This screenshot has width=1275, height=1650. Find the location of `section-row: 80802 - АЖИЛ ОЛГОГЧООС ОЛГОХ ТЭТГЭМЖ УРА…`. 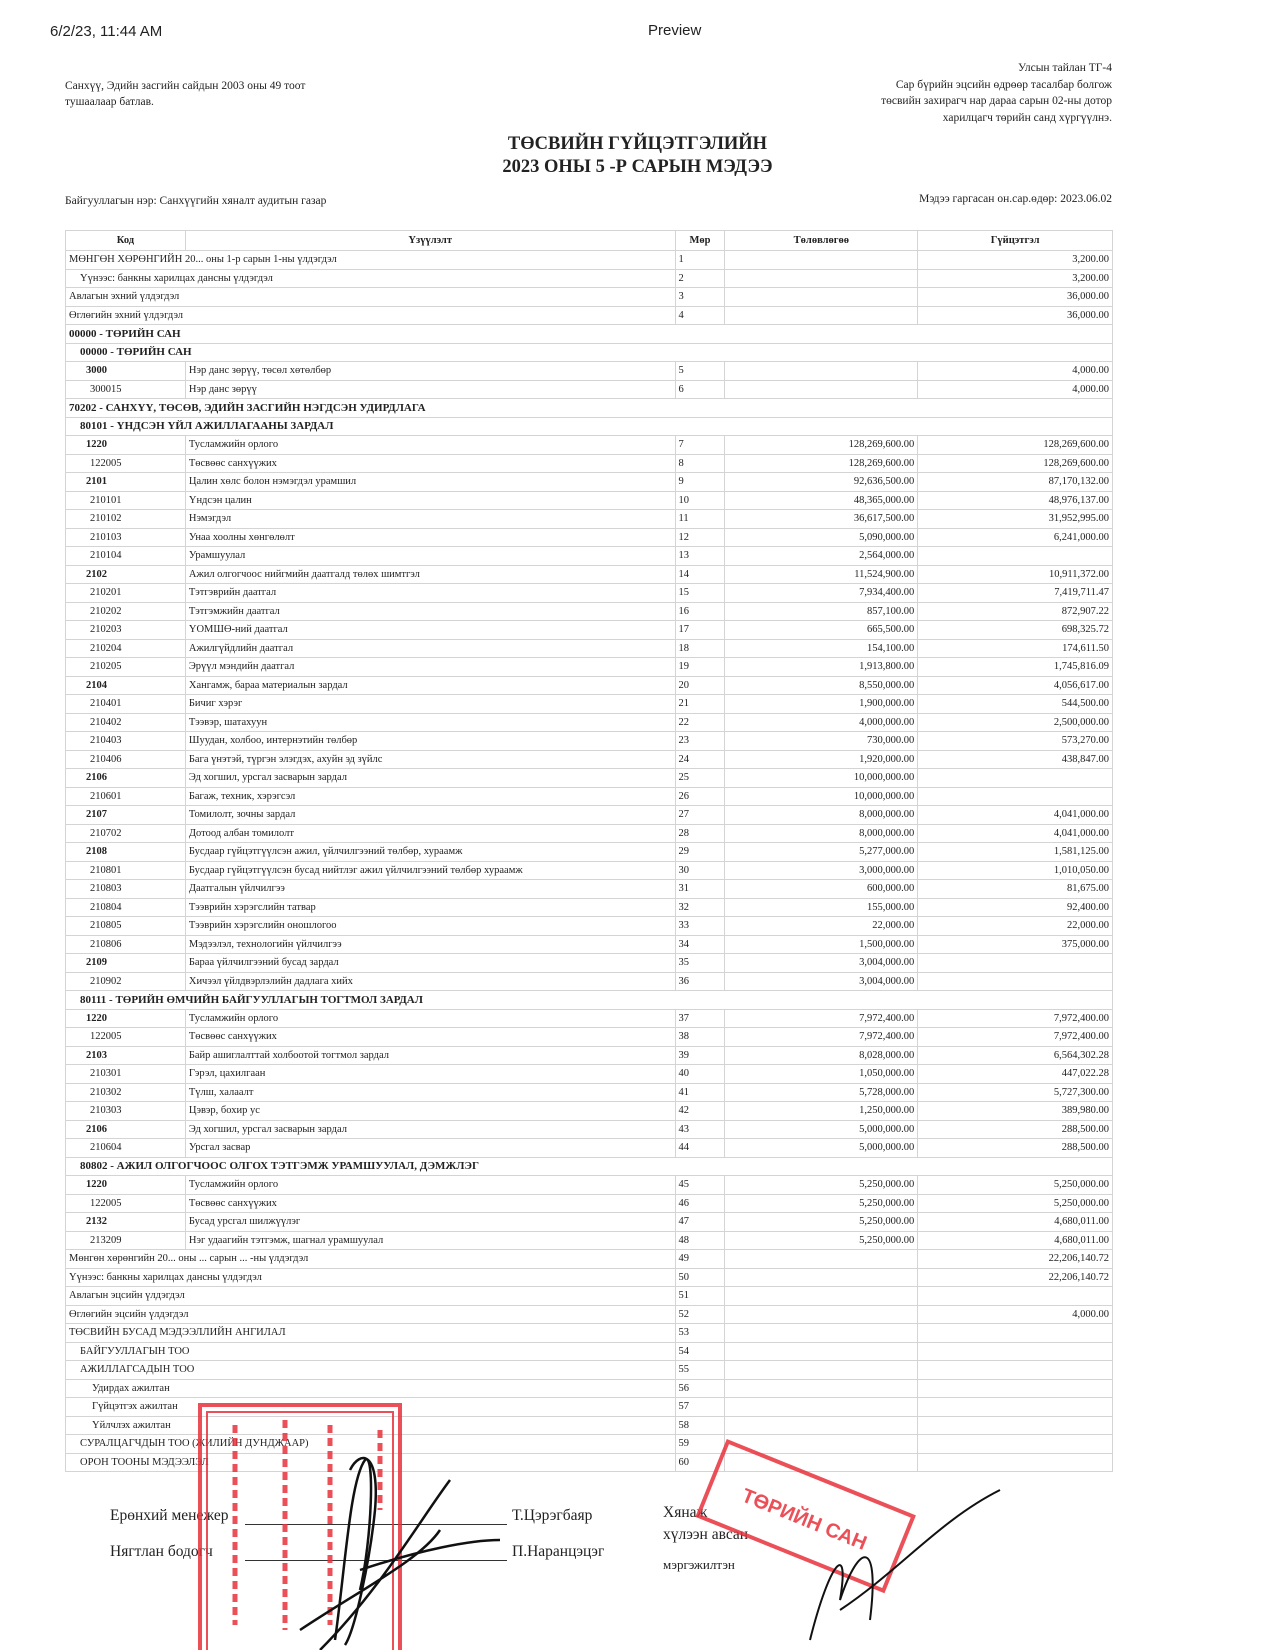

section-row: 80802 - АЖИЛ ОЛГОГЧООС ОЛГОХ ТЭТГЭМЖ УРА… is located at coordinates (589, 1166).